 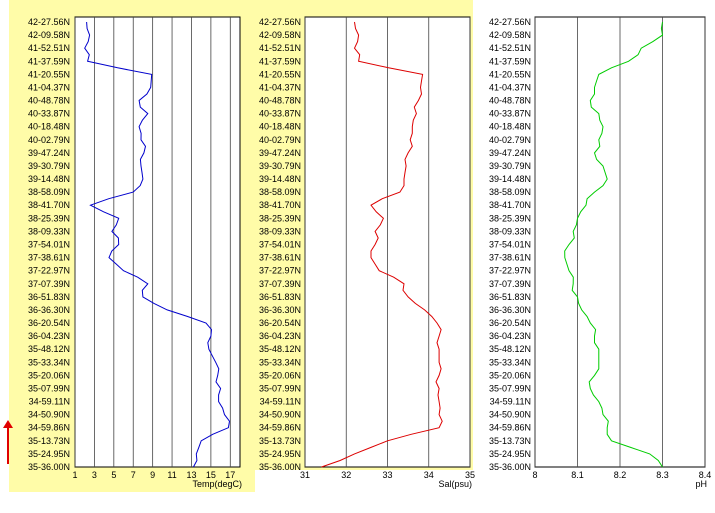 I want to click on sal-y-tick-label: 34-50.90N, so click(x=280, y=415).